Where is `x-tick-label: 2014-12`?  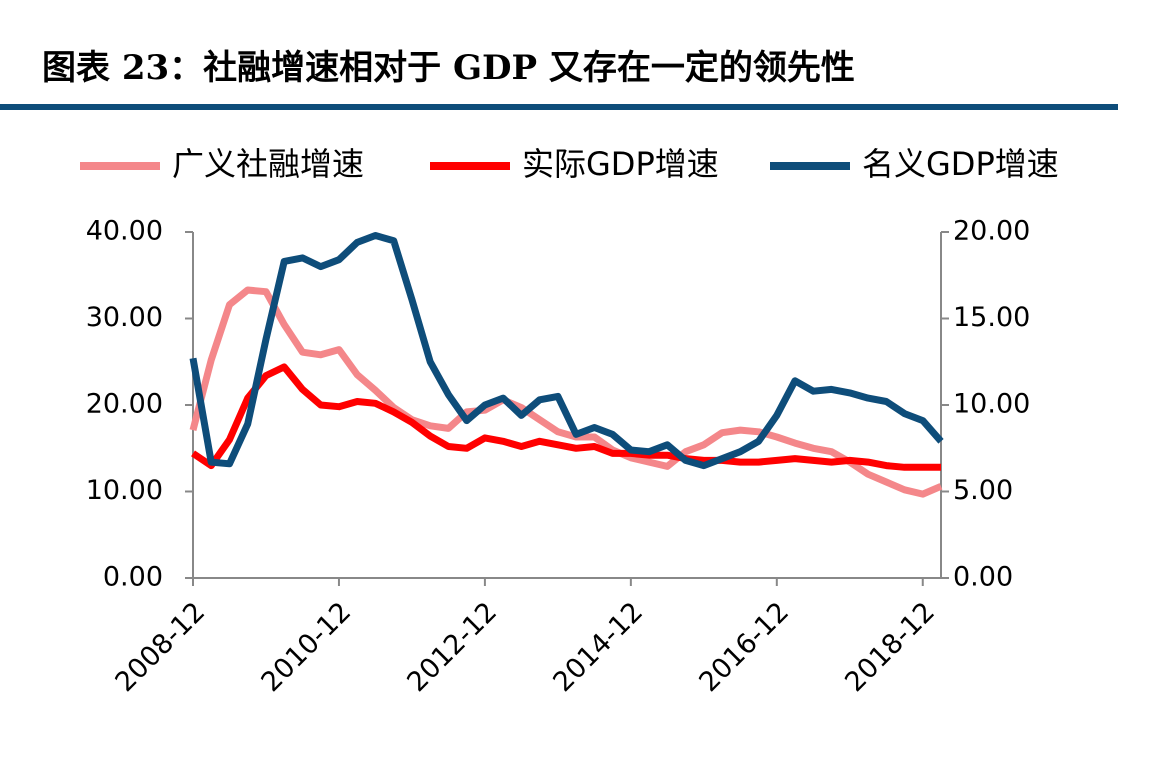
x-tick-label: 2014-12 is located at coordinates (598, 647).